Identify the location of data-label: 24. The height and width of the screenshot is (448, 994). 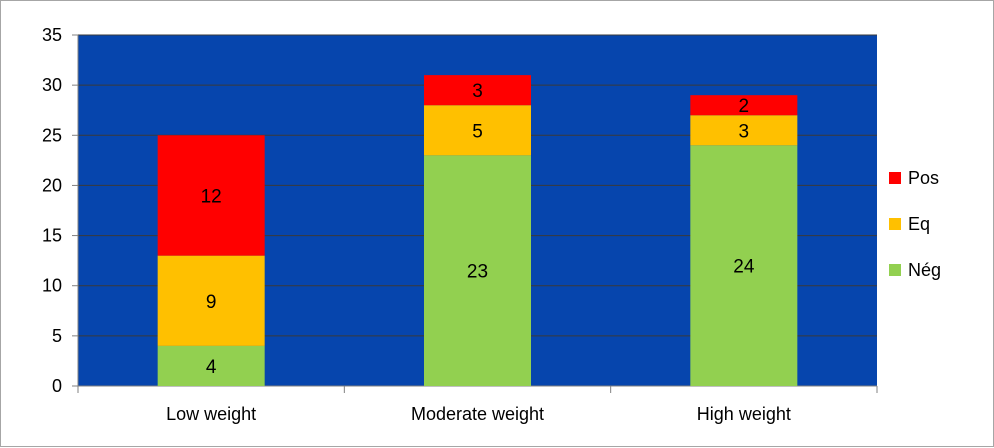
(744, 267).